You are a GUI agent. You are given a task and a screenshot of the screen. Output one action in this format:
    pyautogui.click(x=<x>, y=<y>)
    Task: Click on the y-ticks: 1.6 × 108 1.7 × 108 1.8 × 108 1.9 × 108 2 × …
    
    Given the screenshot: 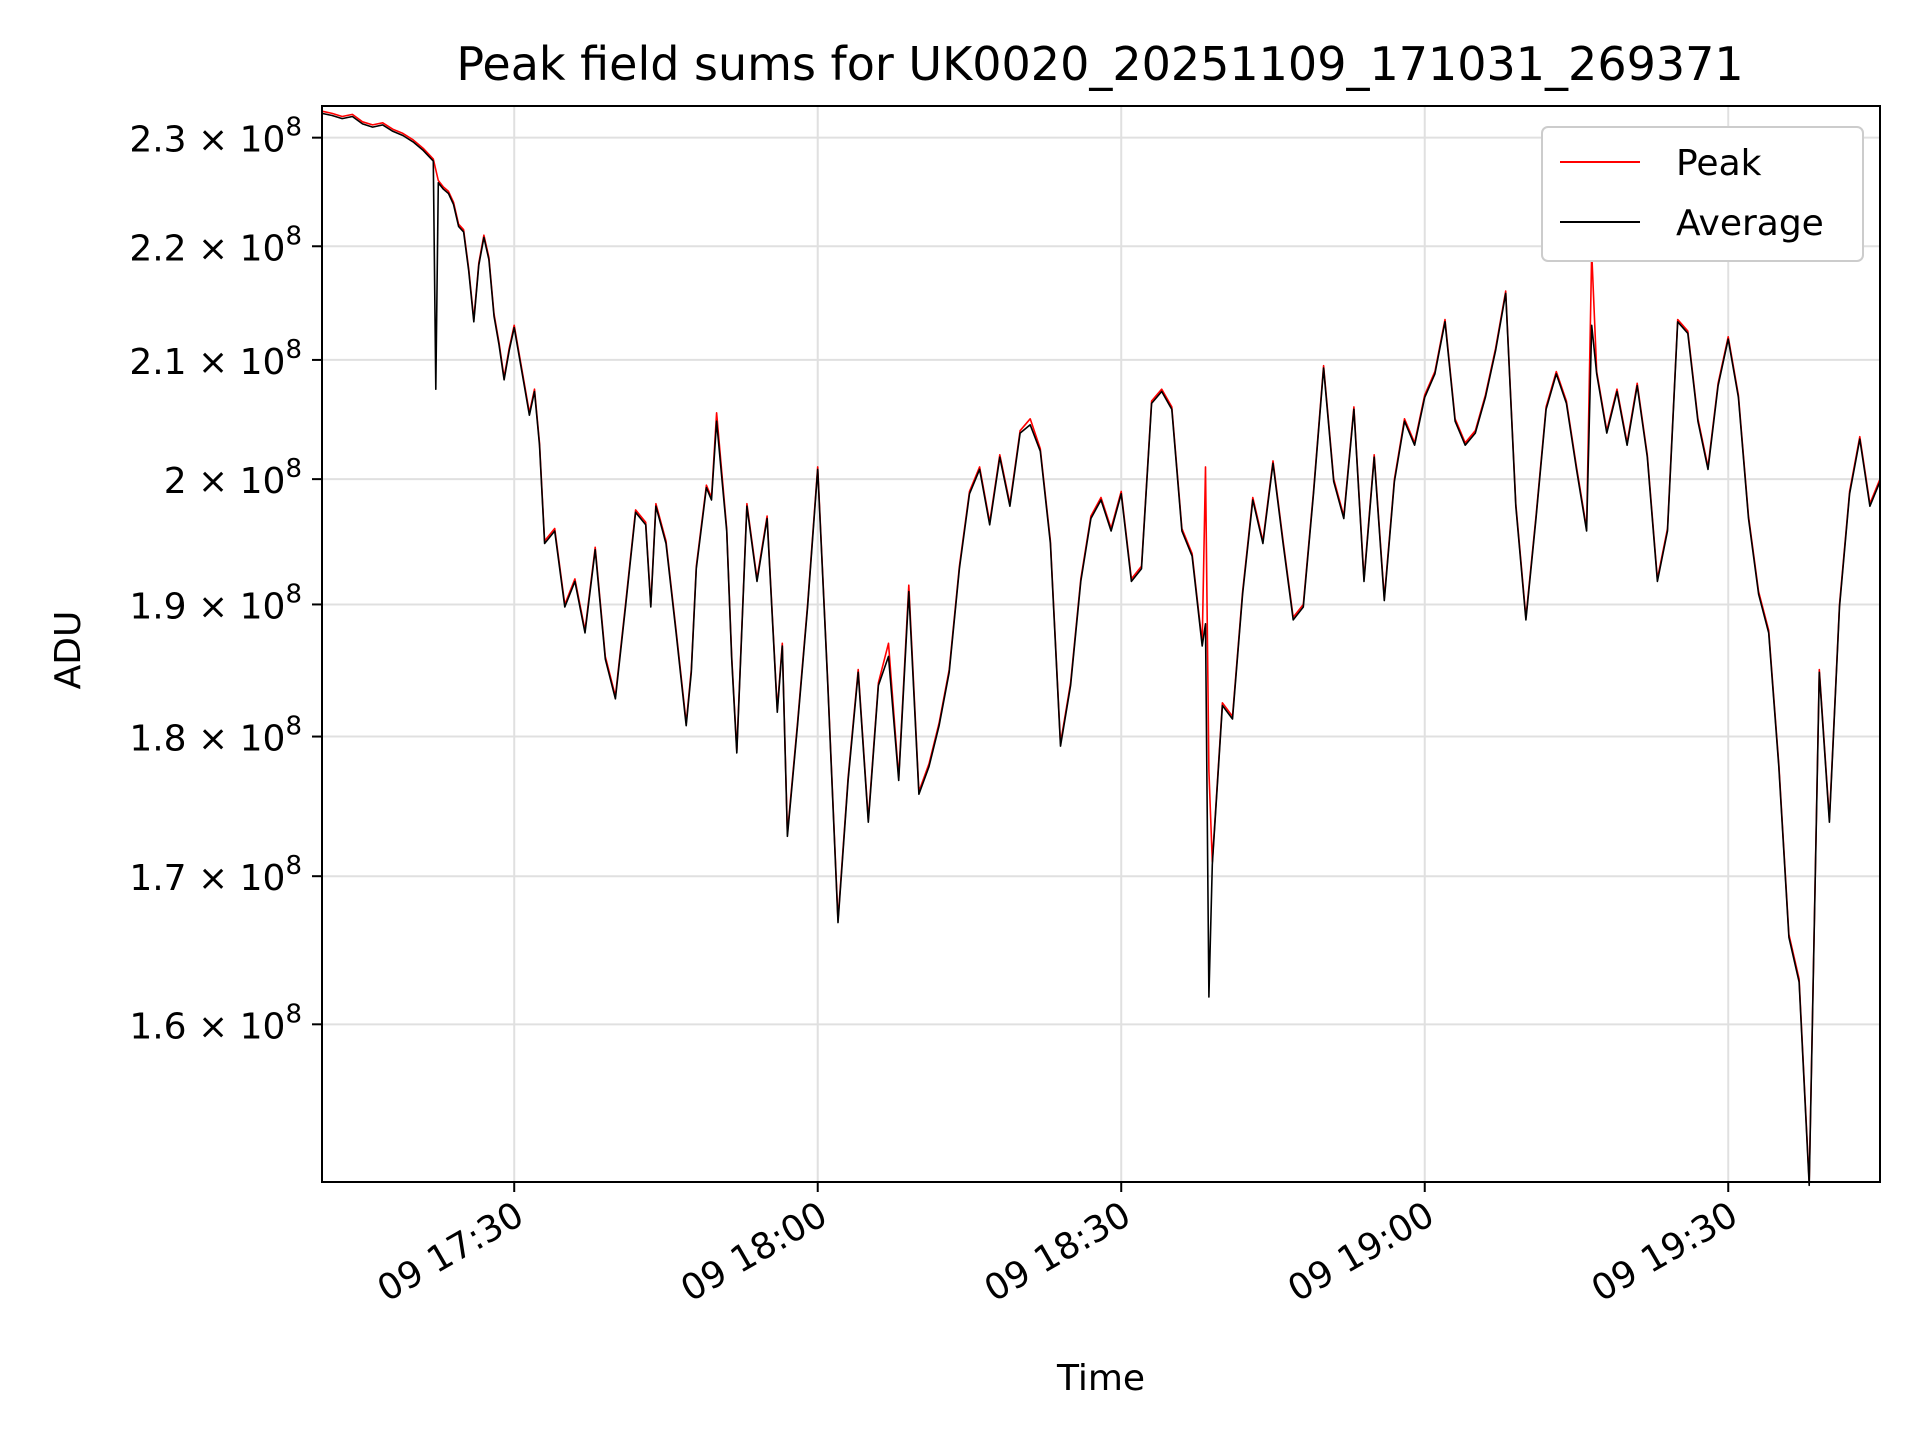 What is the action you would take?
    pyautogui.click(x=225, y=580)
    